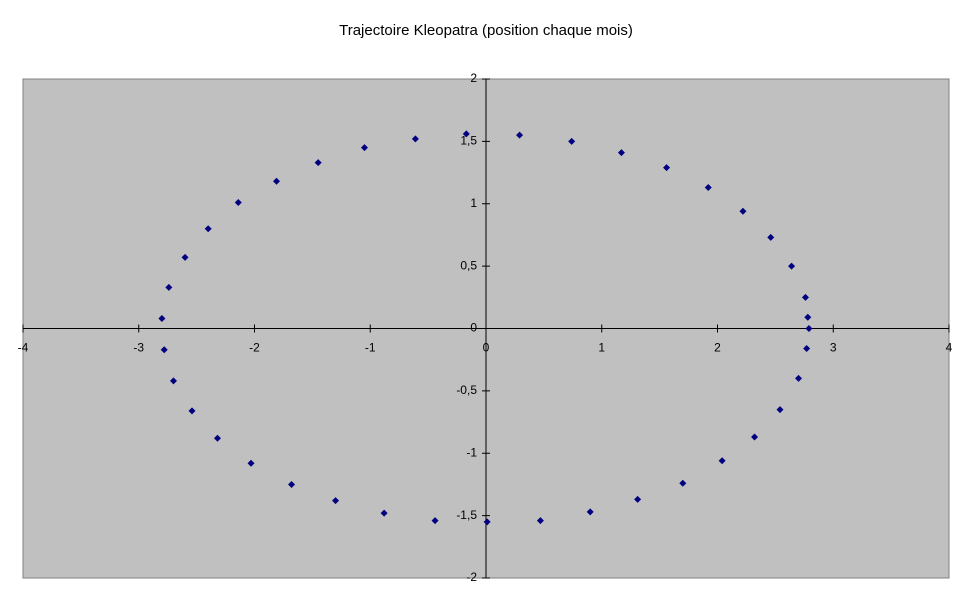 This screenshot has width=971, height=604. Describe the element at coordinates (473, 78) in the screenshot. I see `y-tick-label: 2` at that location.